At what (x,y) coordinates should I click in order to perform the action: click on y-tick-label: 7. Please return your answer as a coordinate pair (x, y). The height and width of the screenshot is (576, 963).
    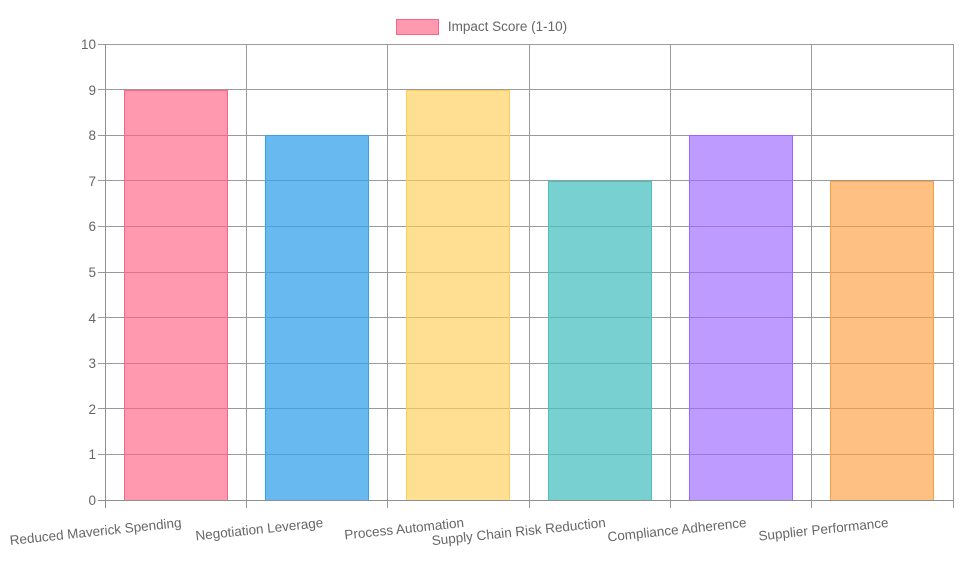
    Looking at the image, I should click on (92, 181).